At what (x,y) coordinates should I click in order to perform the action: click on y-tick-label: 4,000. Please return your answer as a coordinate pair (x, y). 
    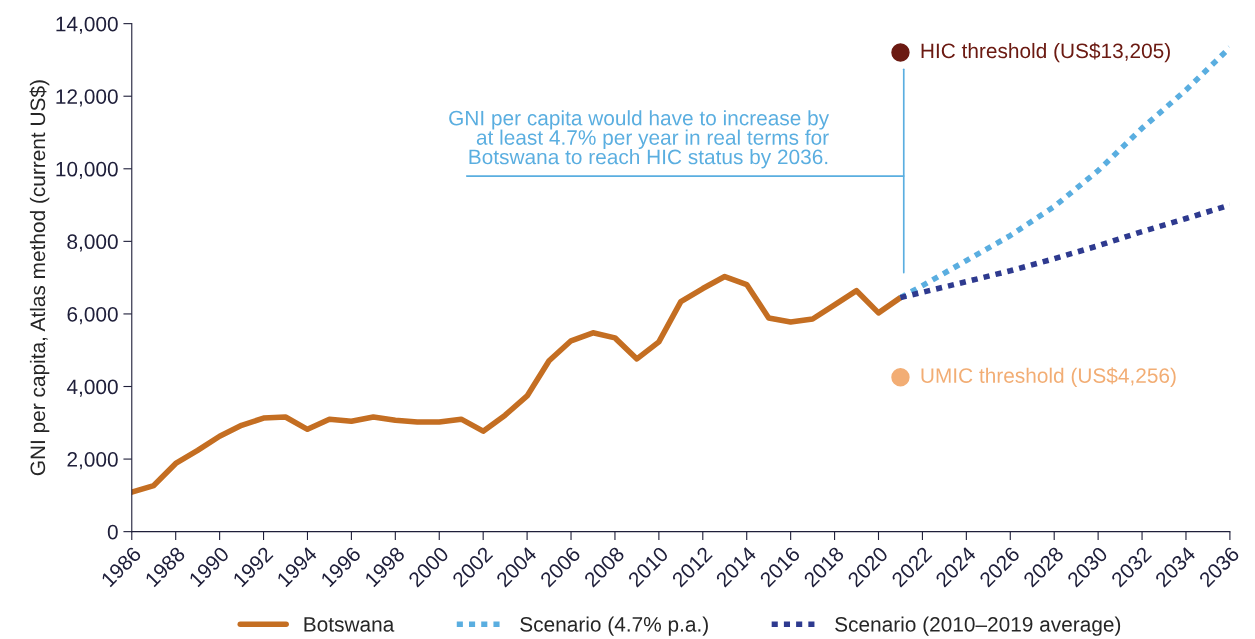
    Looking at the image, I should click on (92, 388).